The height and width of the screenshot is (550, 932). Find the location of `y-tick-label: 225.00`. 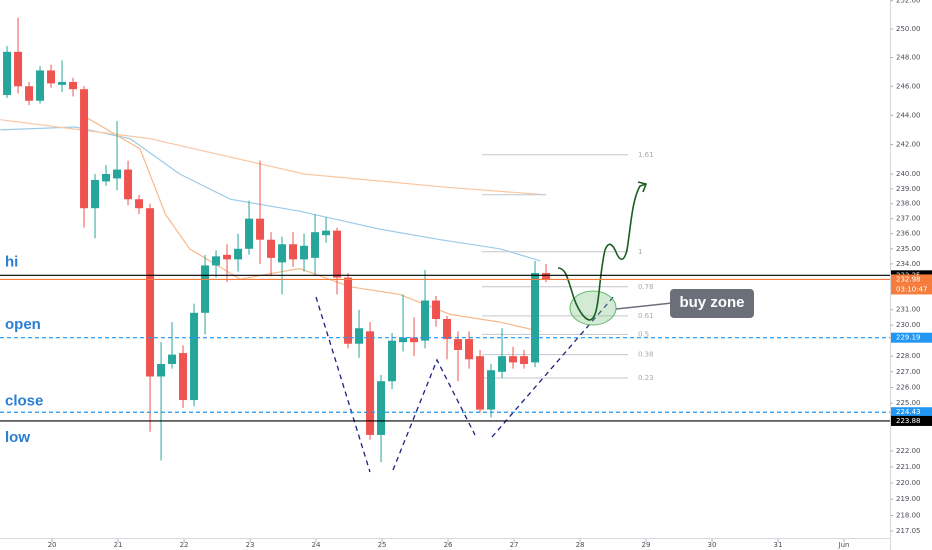

y-tick-label: 225.00 is located at coordinates (908, 403).